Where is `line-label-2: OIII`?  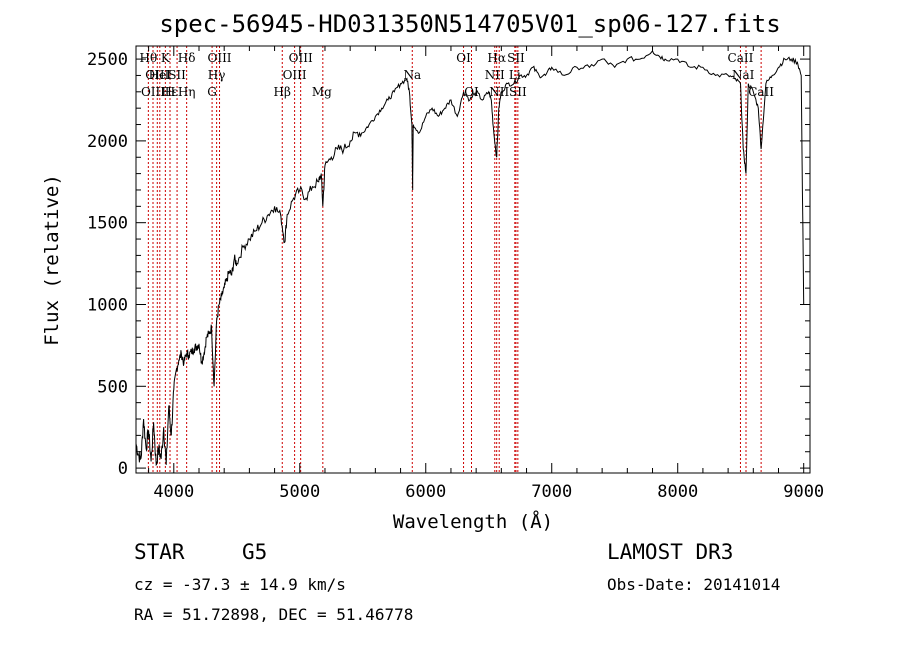
line-label-2: OIII is located at coordinates (157, 75).